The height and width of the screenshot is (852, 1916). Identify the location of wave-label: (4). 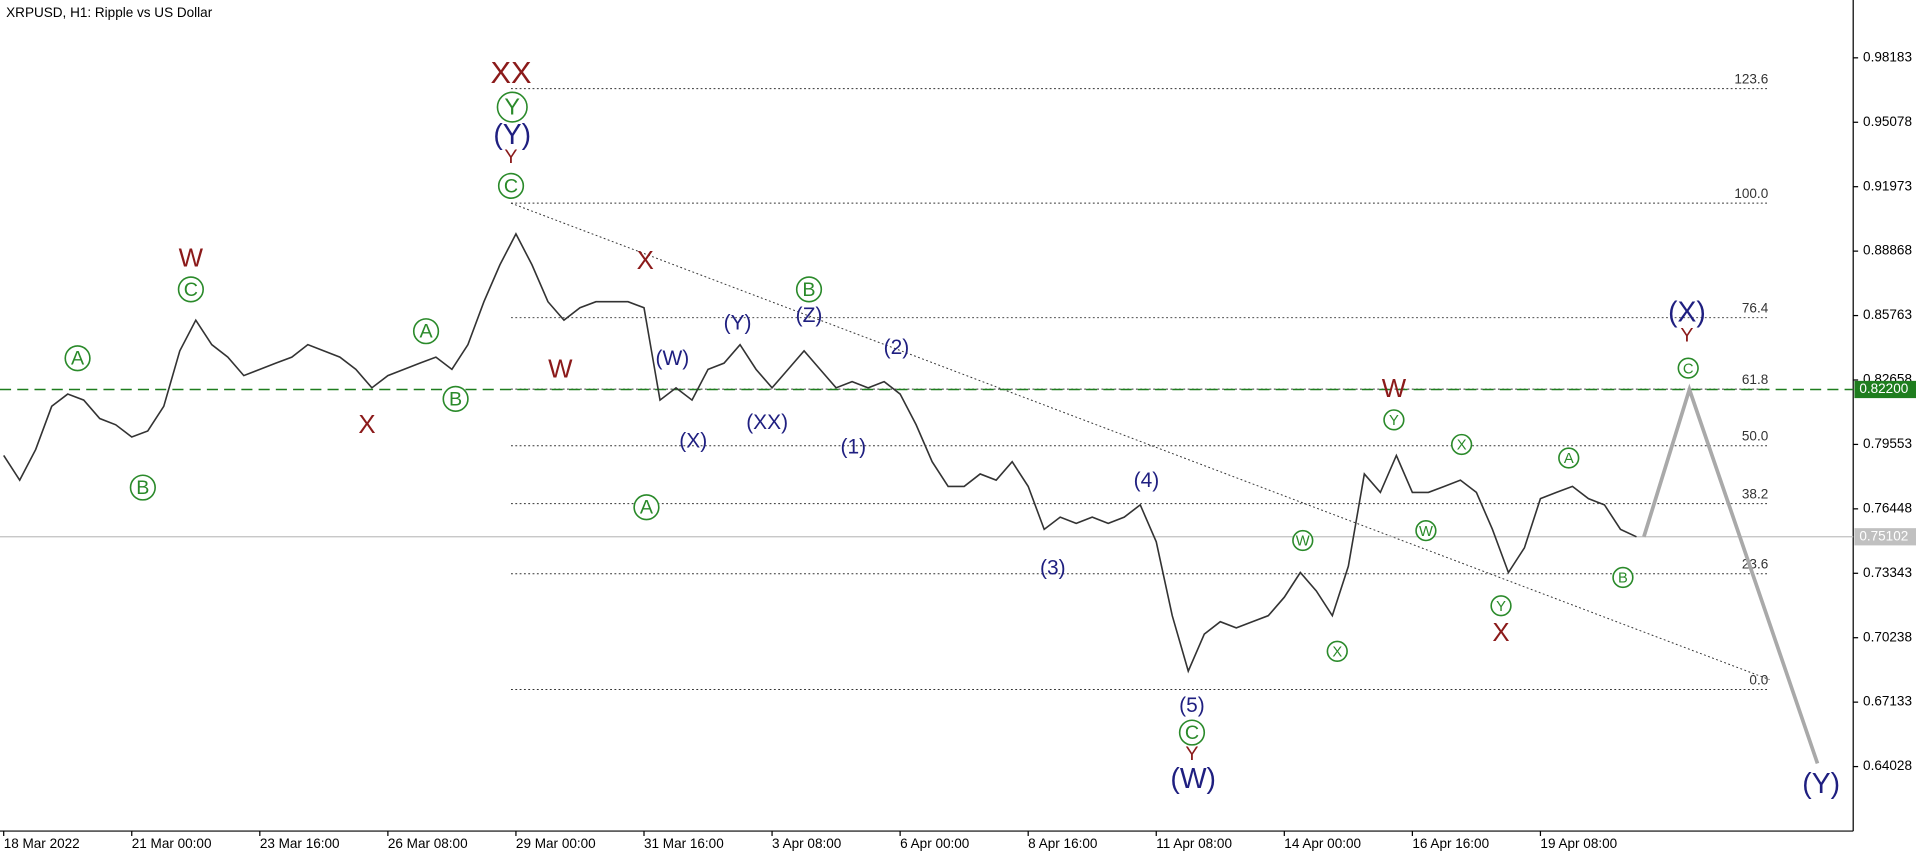
(1147, 480).